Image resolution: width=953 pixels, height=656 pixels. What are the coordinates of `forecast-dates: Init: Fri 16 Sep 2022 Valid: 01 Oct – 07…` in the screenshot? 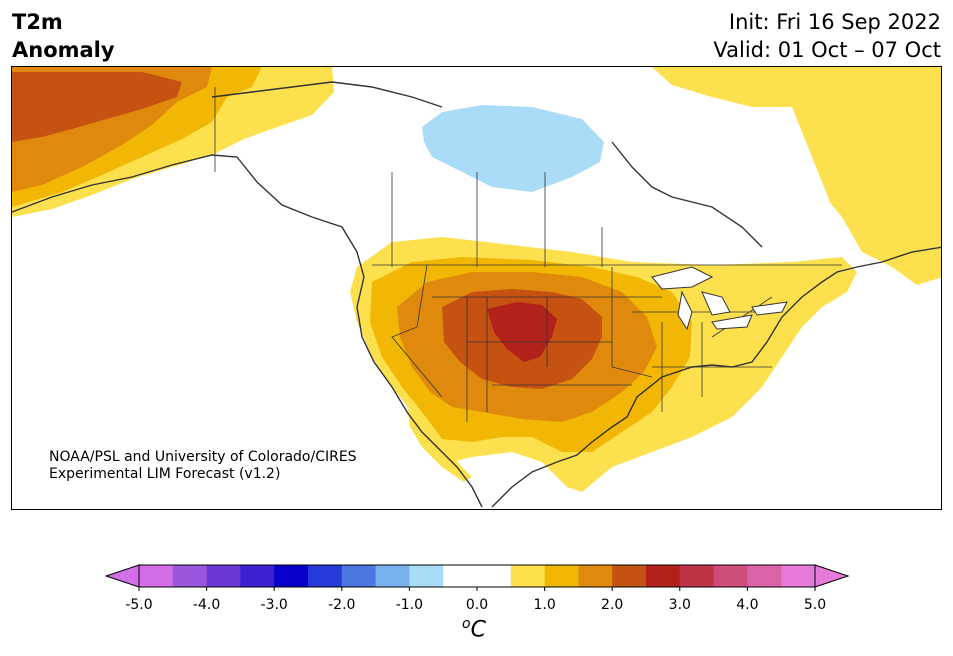 It's located at (827, 36).